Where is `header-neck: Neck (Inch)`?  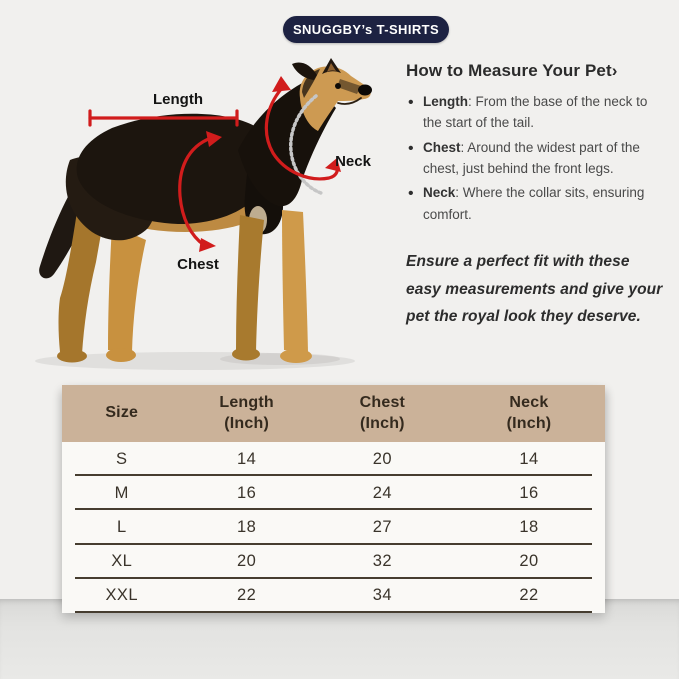
header-neck: Neck (Inch) is located at coordinates (529, 412).